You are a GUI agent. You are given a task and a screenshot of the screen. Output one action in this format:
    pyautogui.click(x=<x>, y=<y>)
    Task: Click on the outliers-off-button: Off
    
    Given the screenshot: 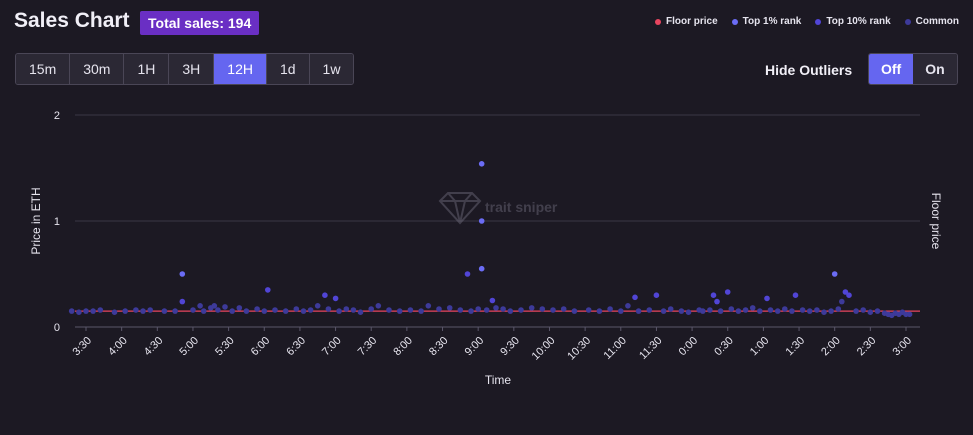 What is the action you would take?
    pyautogui.click(x=891, y=69)
    